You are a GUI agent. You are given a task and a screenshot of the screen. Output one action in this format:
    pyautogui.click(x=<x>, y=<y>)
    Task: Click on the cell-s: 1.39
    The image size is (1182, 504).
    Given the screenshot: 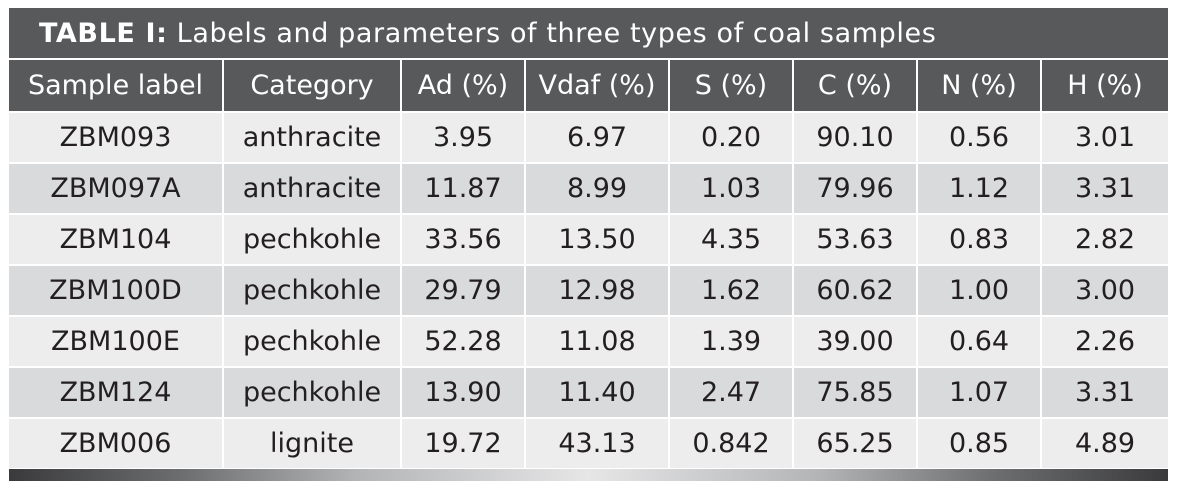 What is the action you would take?
    pyautogui.click(x=731, y=341)
    